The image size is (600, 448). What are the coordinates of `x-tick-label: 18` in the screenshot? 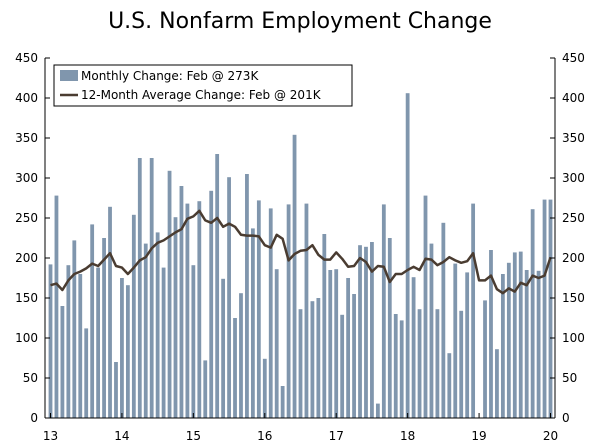 It's located at (407, 436).